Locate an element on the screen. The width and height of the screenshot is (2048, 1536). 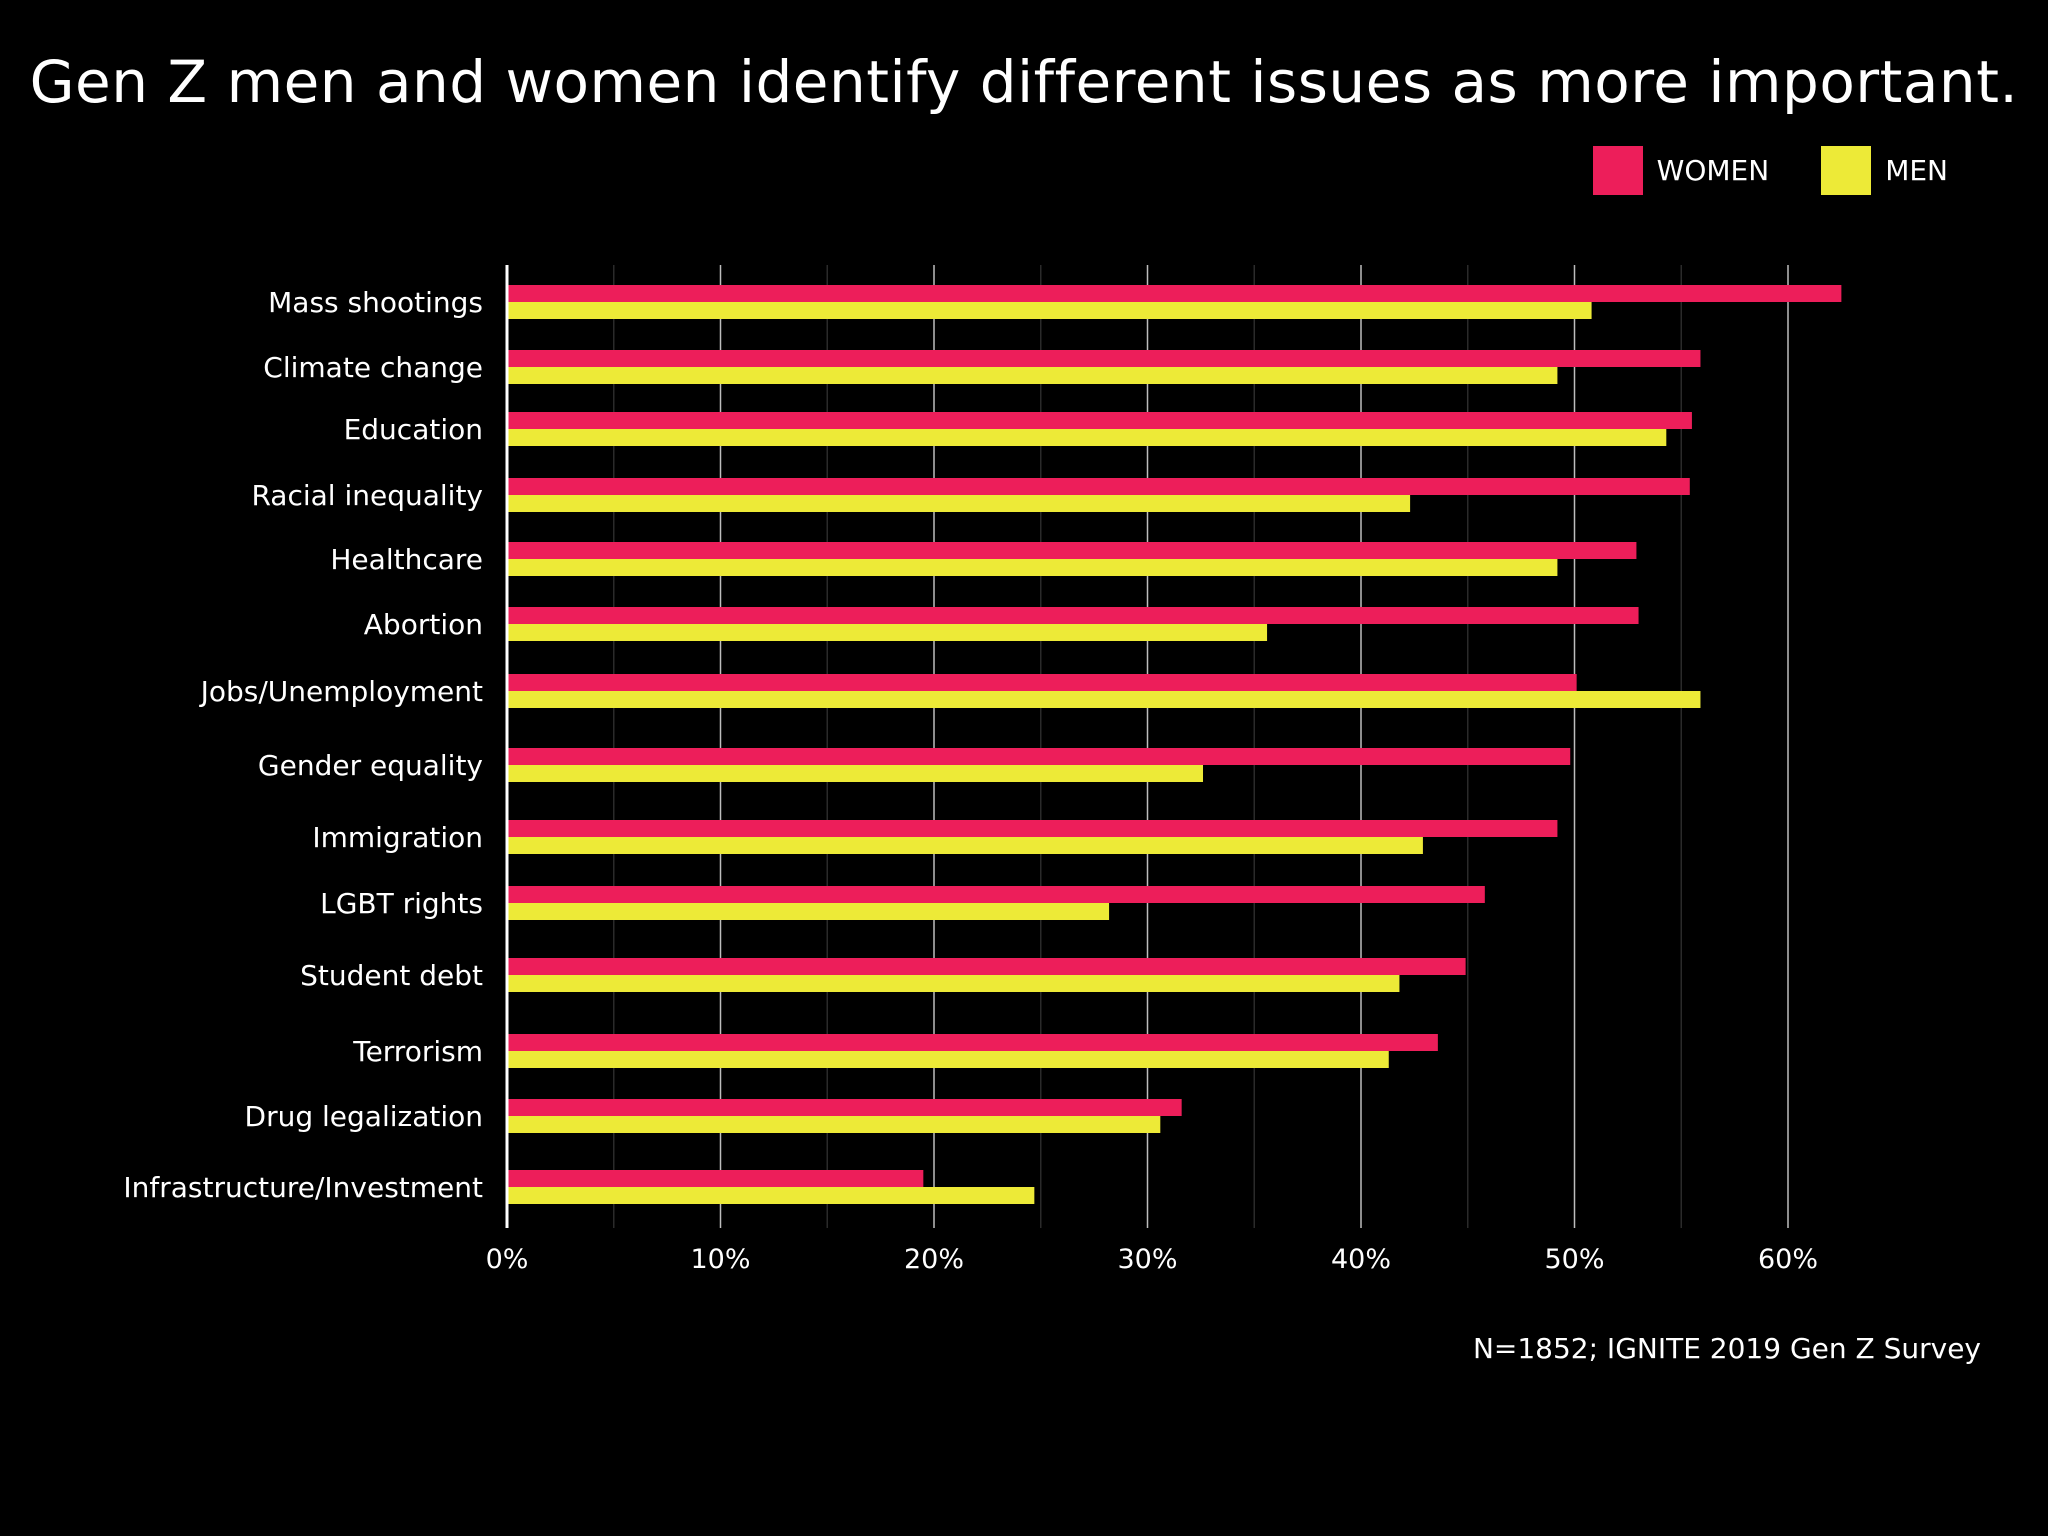
legend-swatch-men is located at coordinates (1846, 170).